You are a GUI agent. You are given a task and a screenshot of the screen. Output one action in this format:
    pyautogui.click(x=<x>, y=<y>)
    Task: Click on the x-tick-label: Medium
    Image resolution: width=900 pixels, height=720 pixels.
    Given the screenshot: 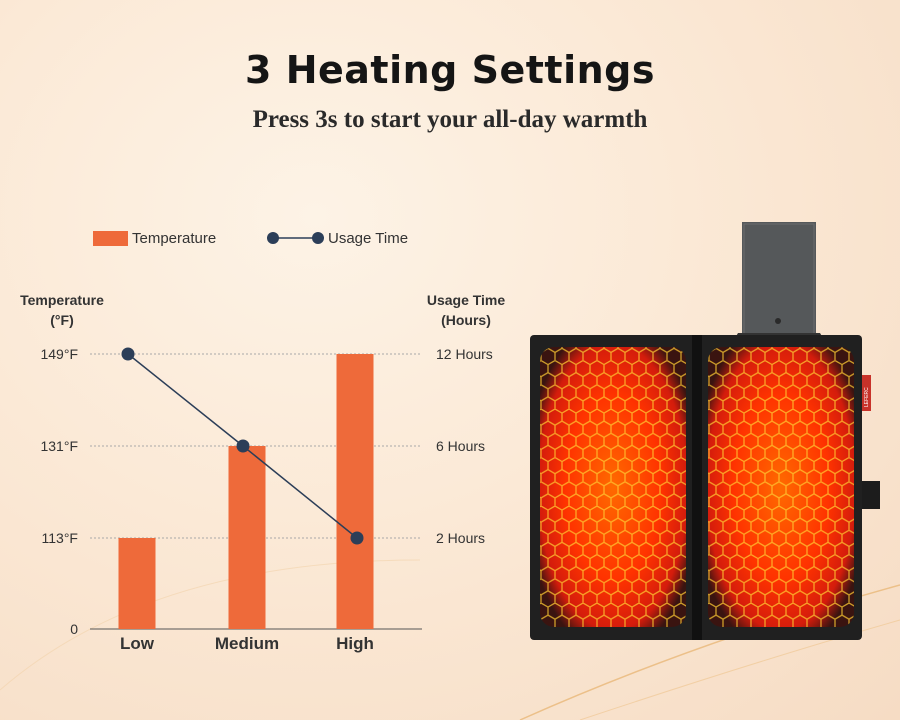 What is the action you would take?
    pyautogui.click(x=247, y=643)
    